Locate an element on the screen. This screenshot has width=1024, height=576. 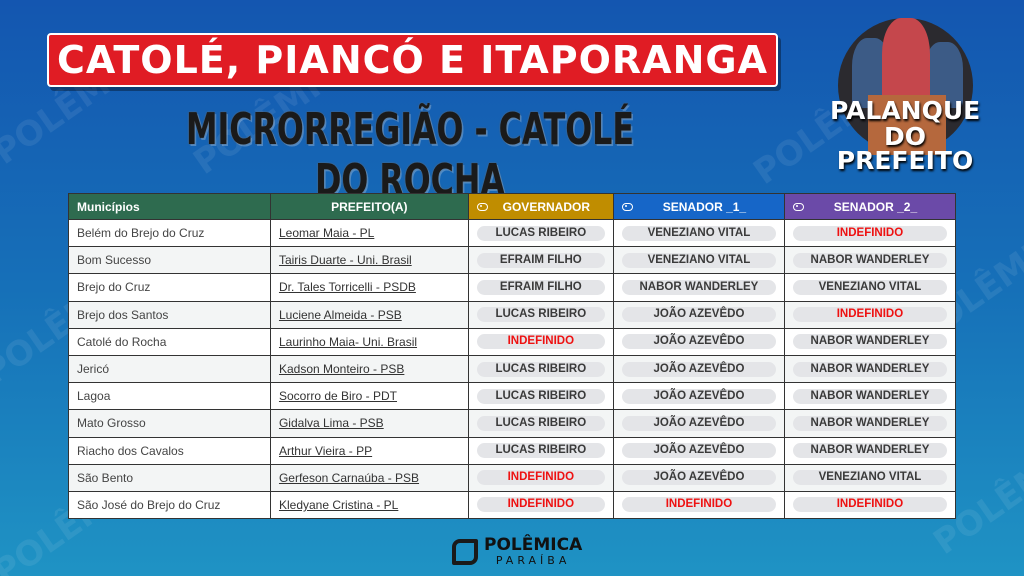
prefeito-cell: Leomar Maia - PL is located at coordinates (369, 233).